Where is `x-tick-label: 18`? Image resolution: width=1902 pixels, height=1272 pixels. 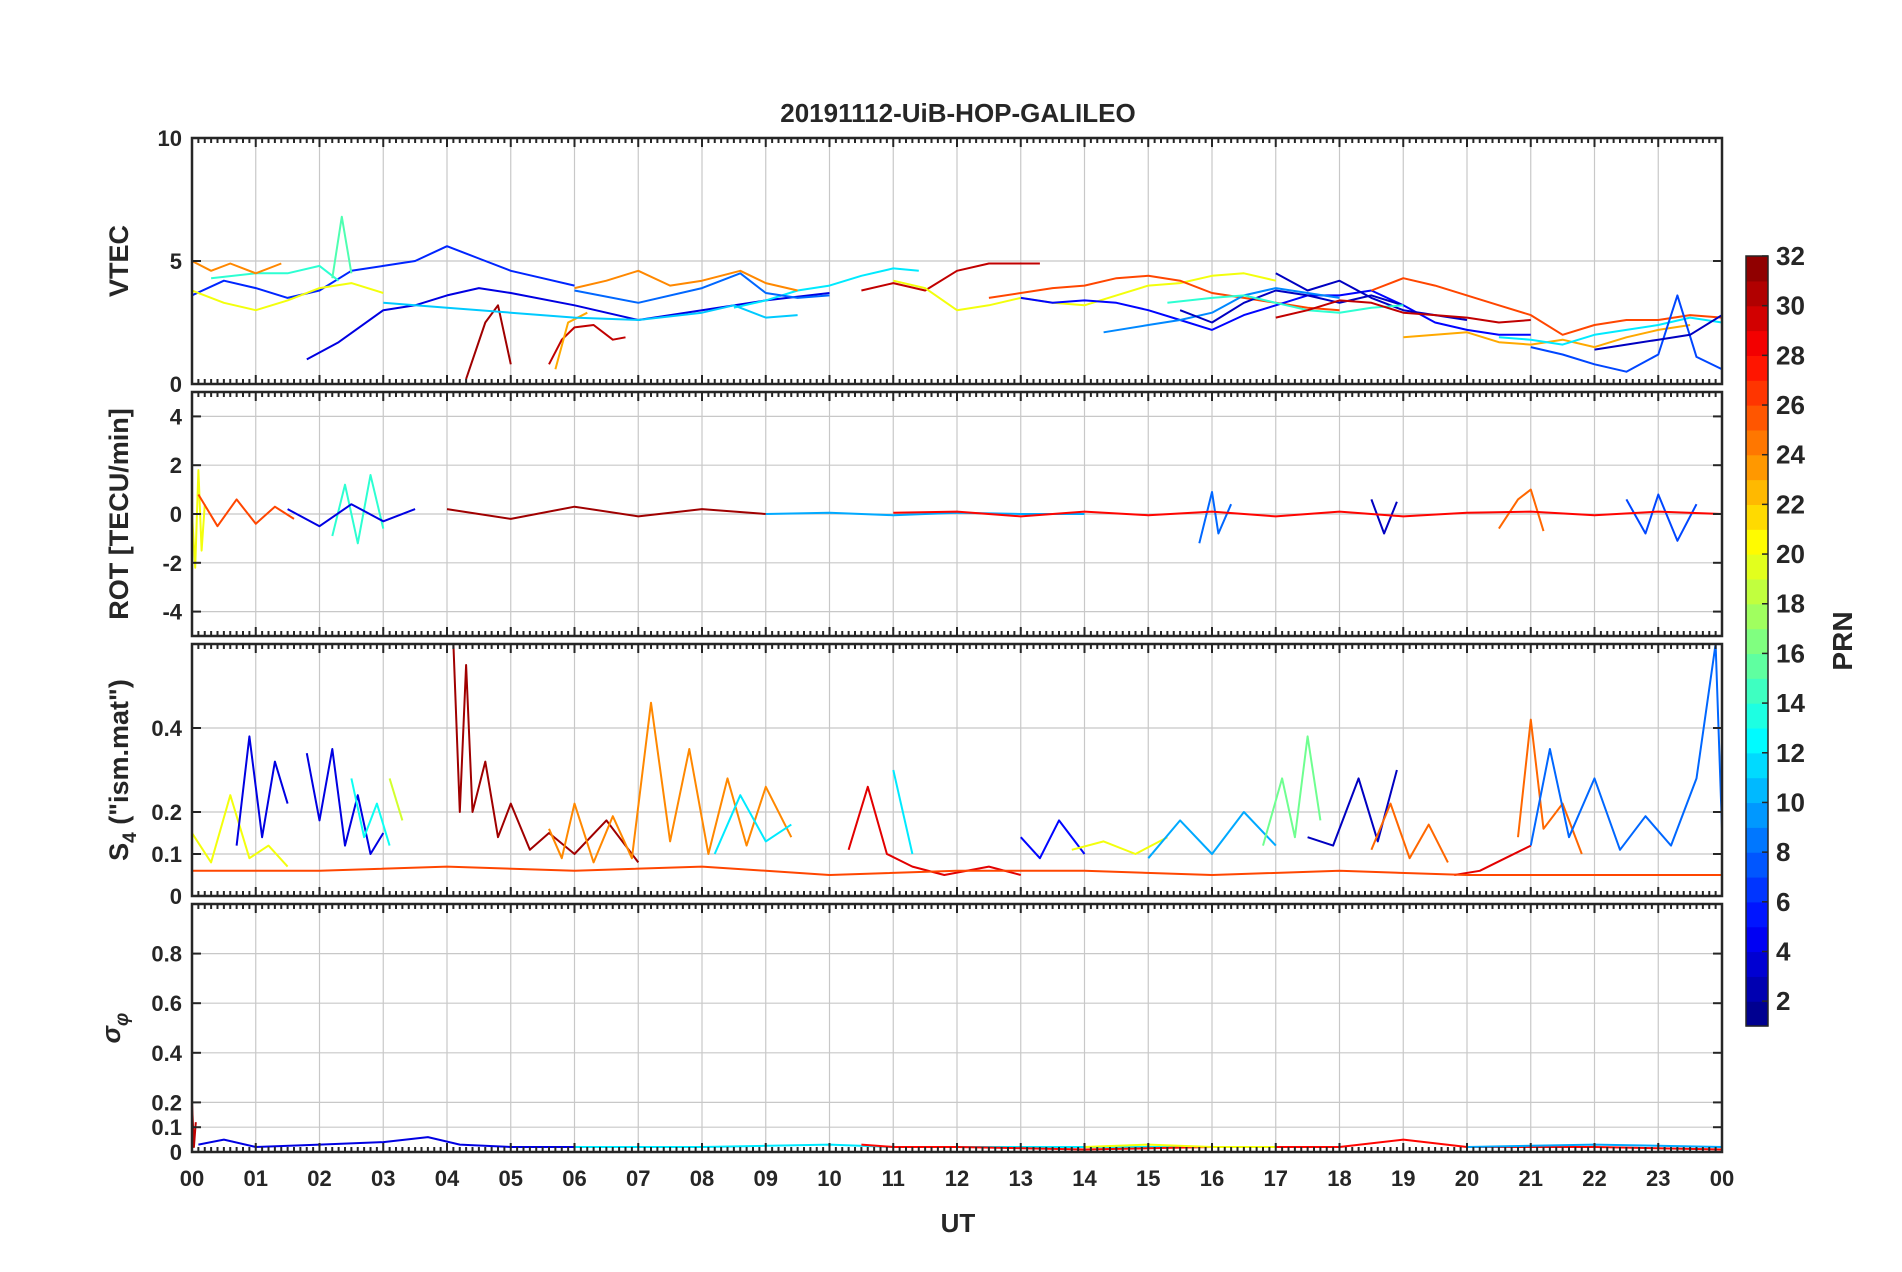 x-tick-label: 18 is located at coordinates (1339, 1178).